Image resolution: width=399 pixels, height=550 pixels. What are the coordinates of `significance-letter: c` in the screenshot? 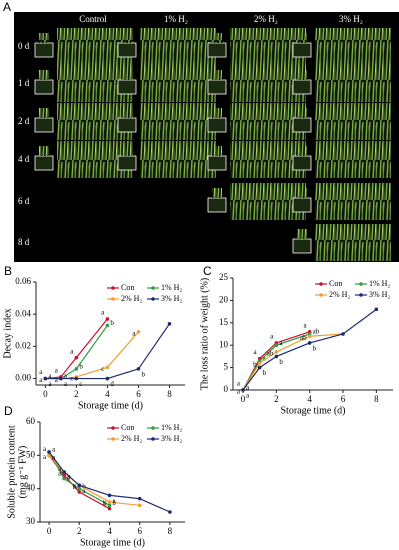 It's located at (80, 384).